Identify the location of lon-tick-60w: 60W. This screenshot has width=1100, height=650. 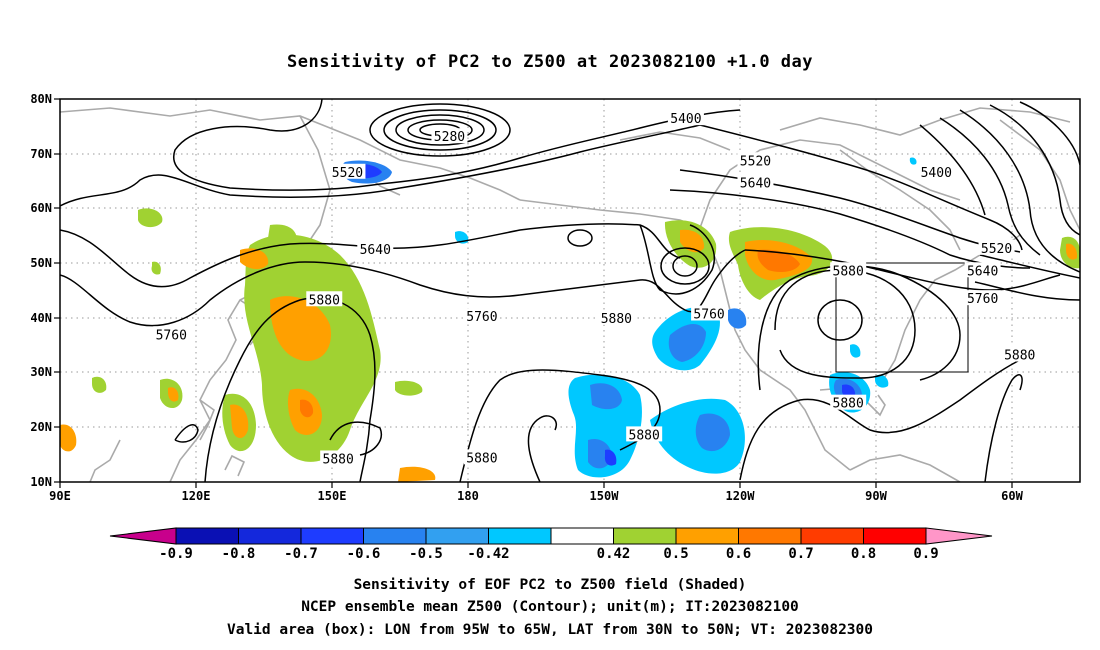
(1012, 496).